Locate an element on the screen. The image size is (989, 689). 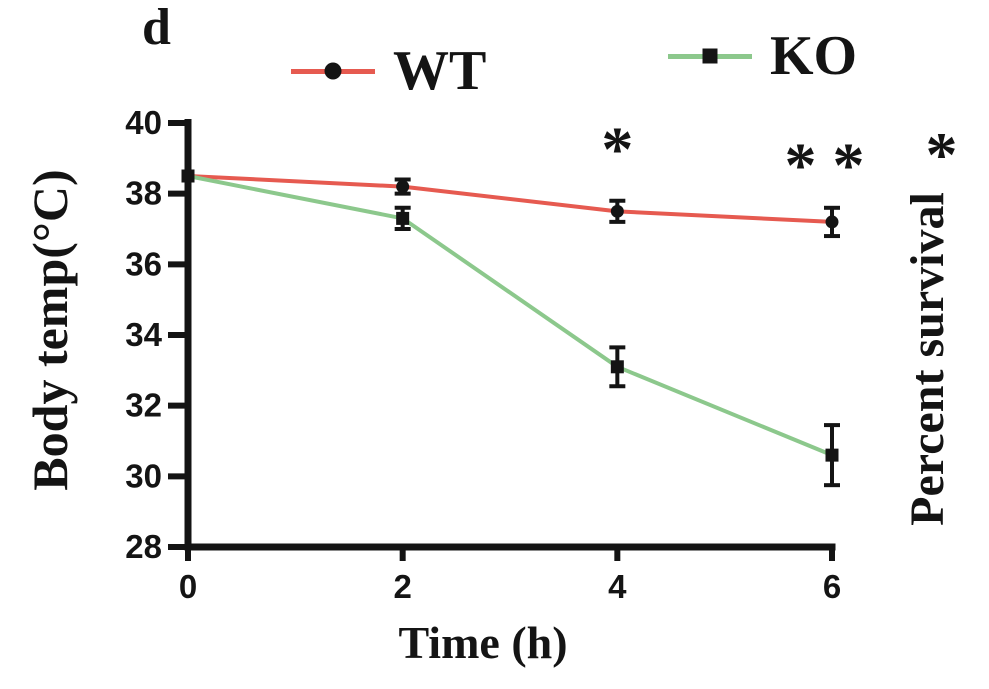
panel-label: d is located at coordinates (156, 28).